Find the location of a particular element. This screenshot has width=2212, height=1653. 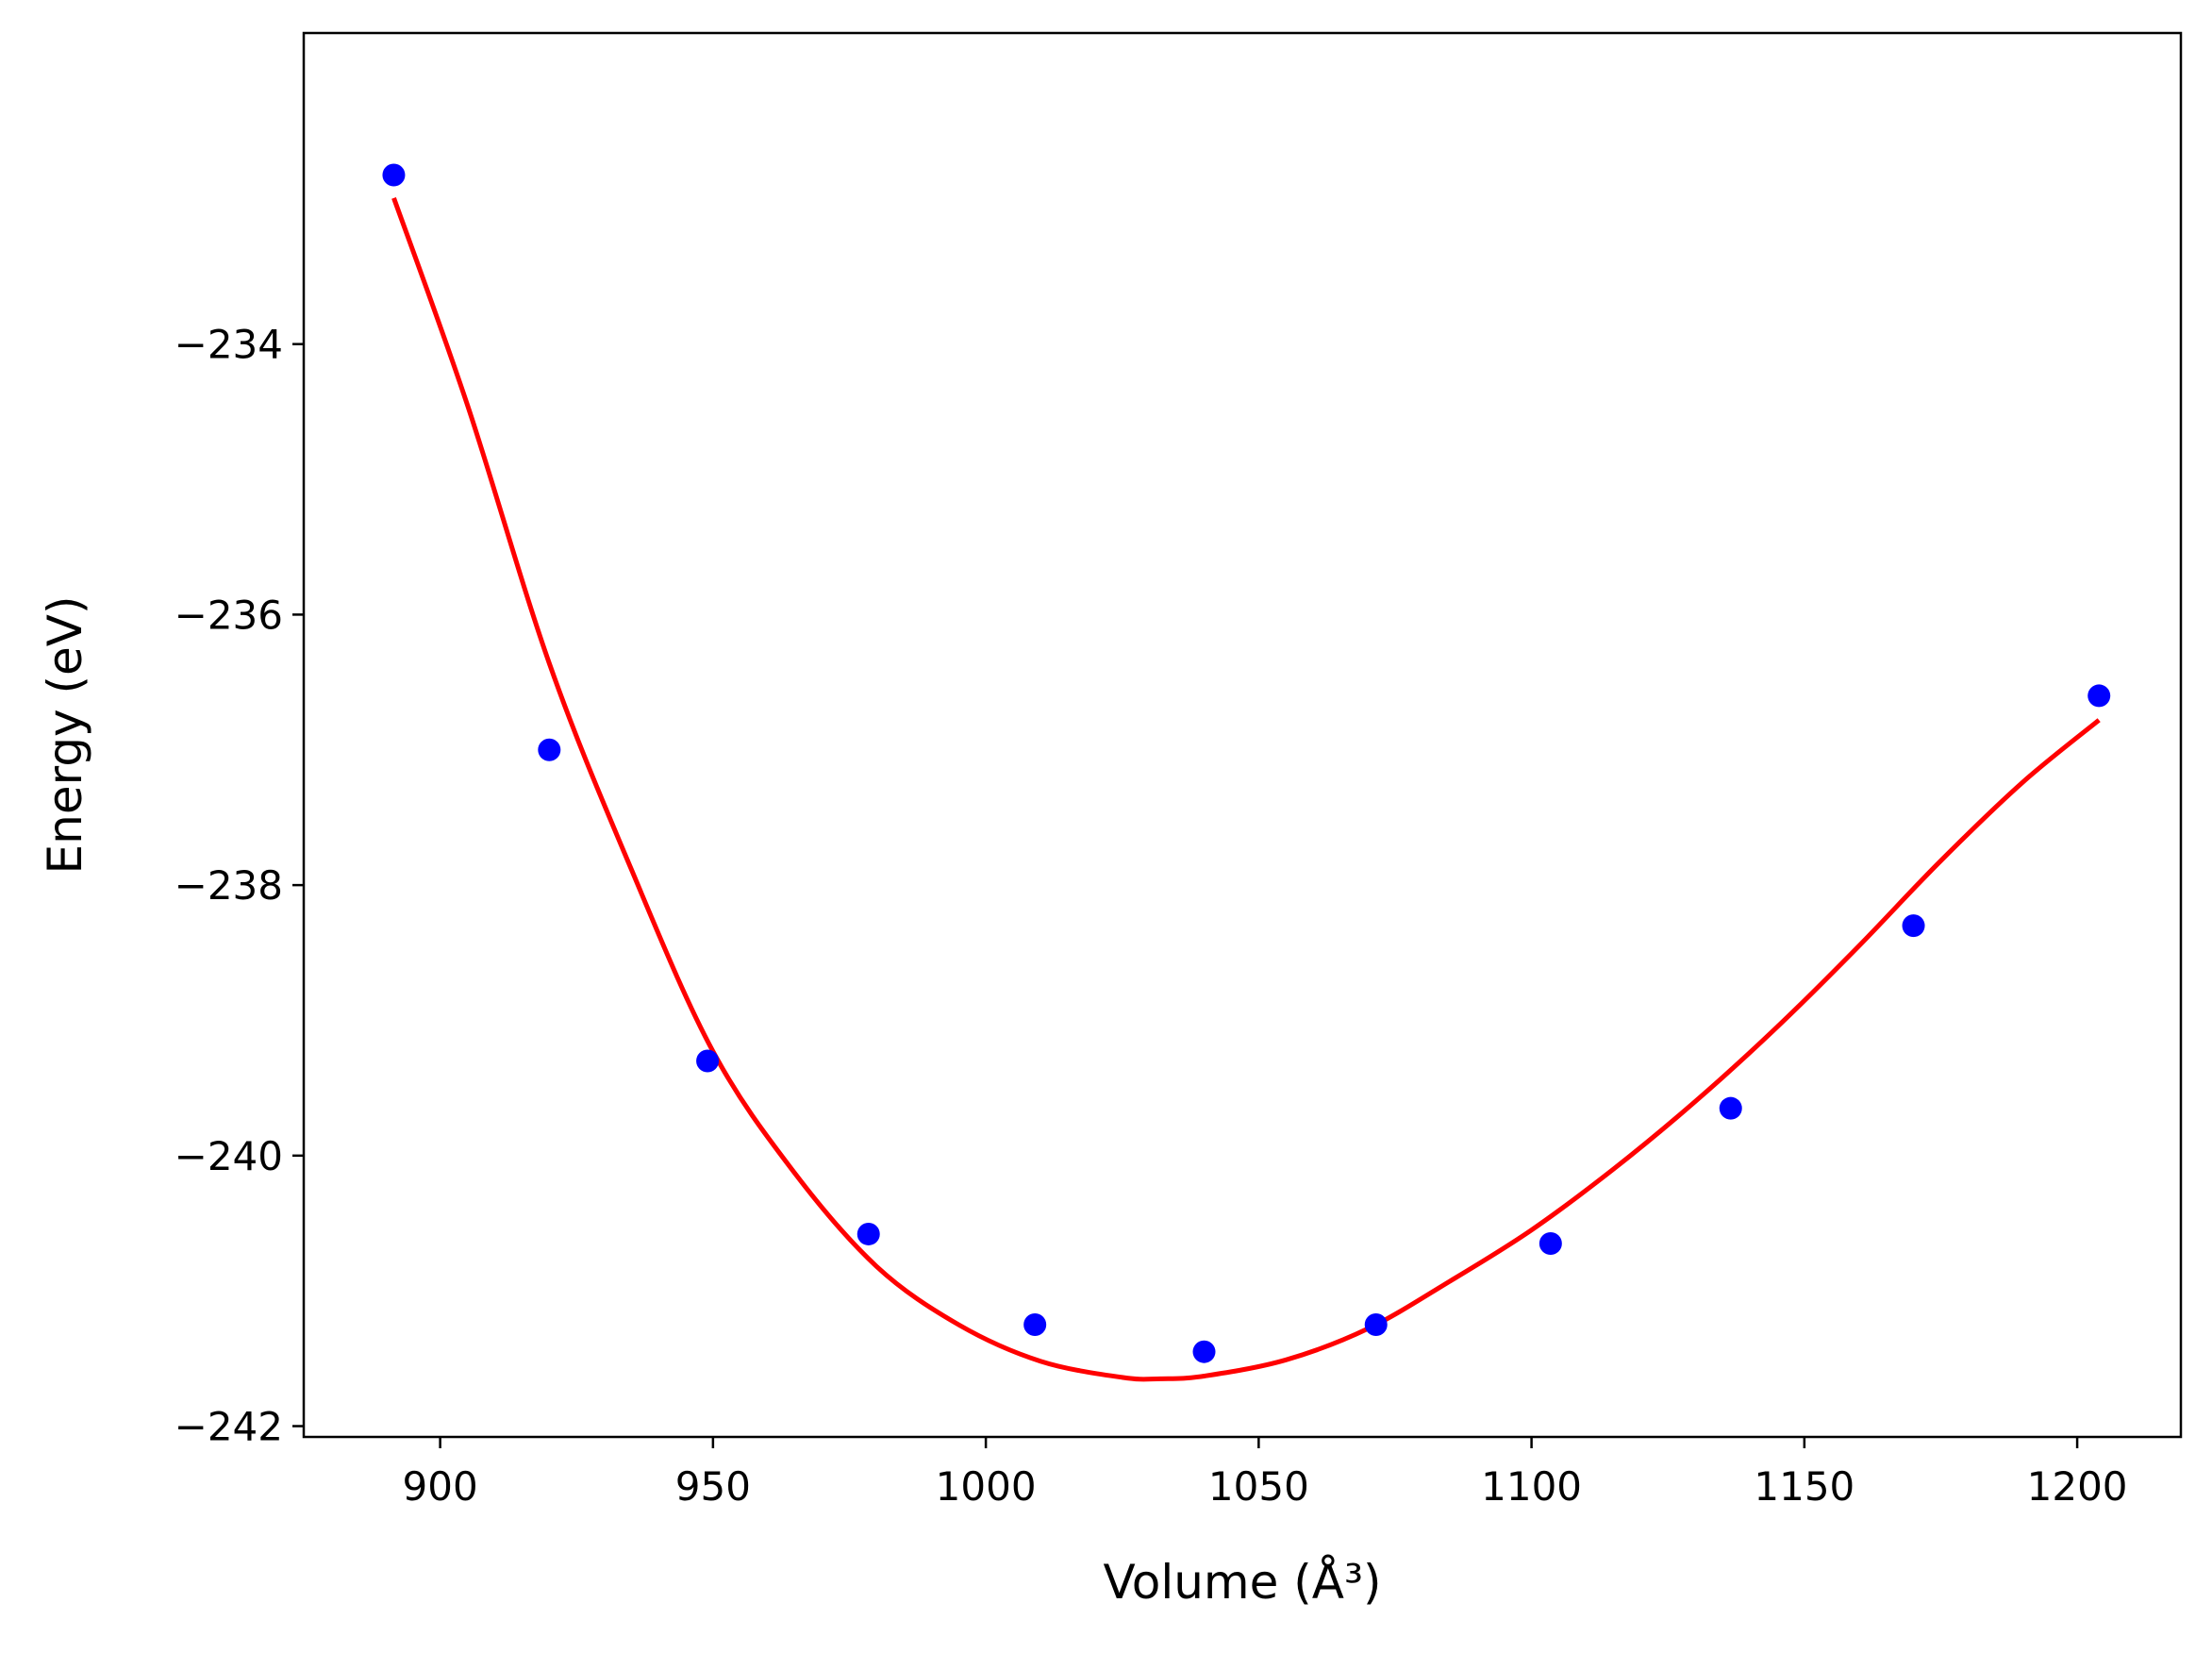

x-tick-label: 900 is located at coordinates (440, 1486).